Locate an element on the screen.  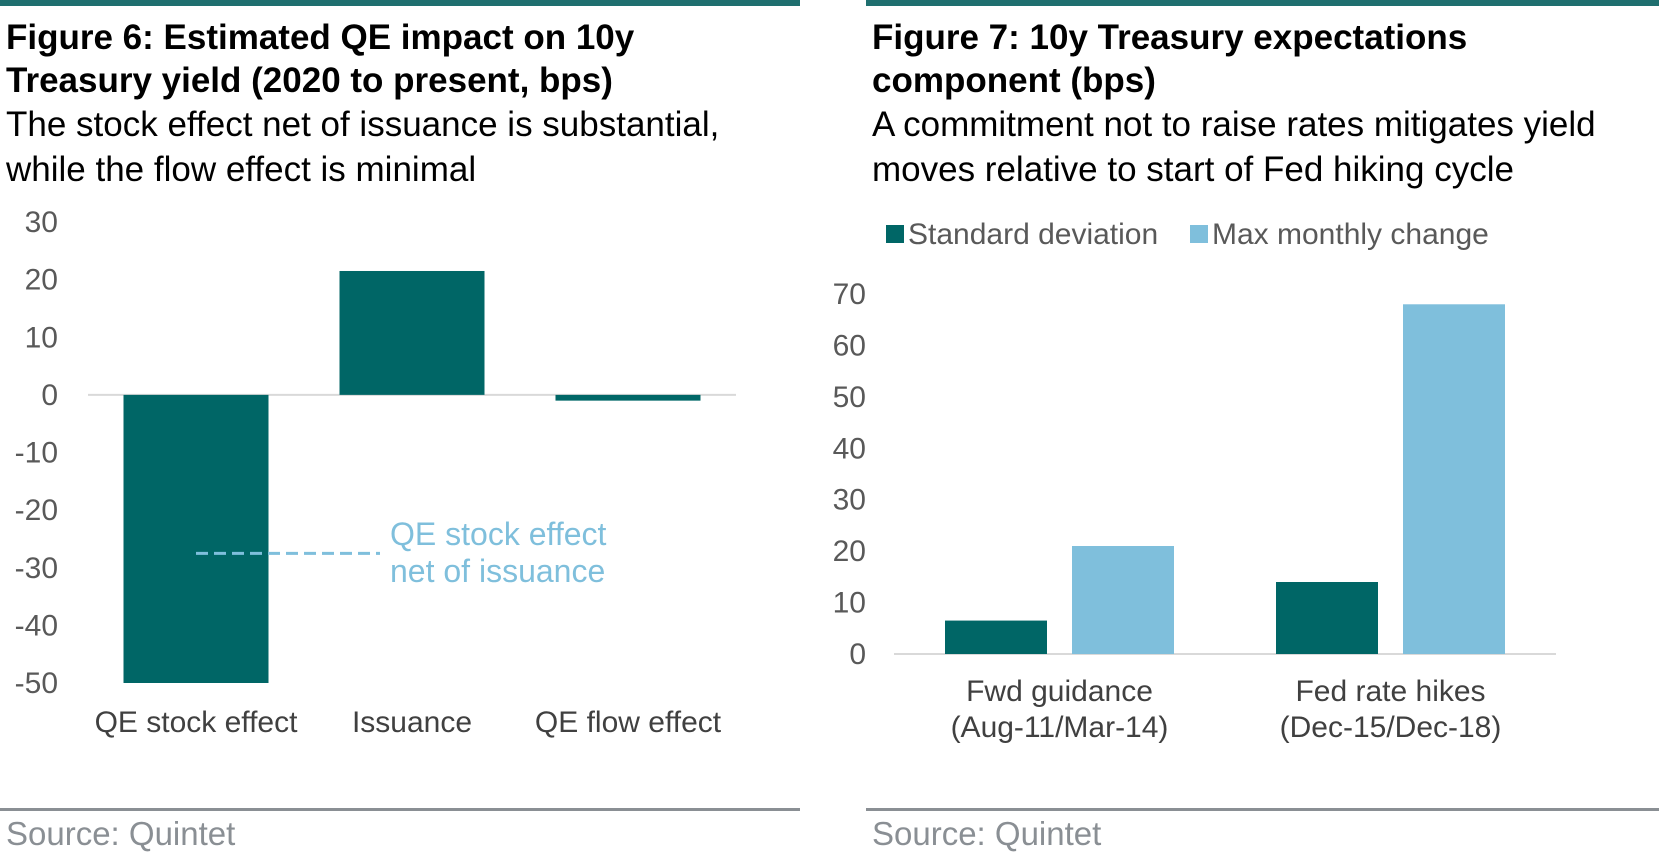
y-tick-label: 70 is located at coordinates (849, 294).